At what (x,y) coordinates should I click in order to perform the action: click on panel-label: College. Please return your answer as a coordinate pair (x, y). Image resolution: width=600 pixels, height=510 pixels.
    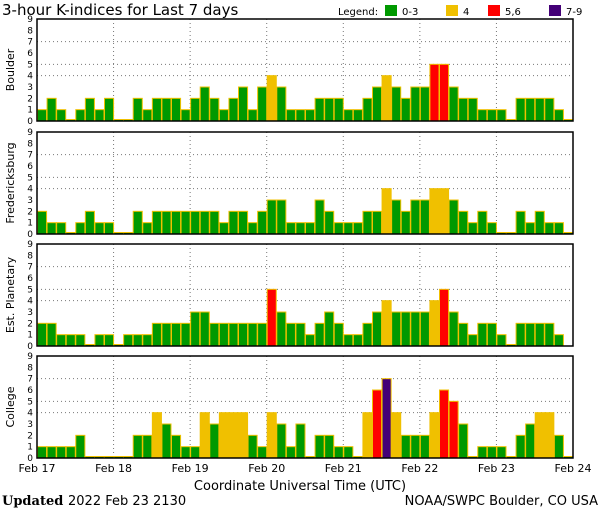
    Looking at the image, I should click on (10, 406).